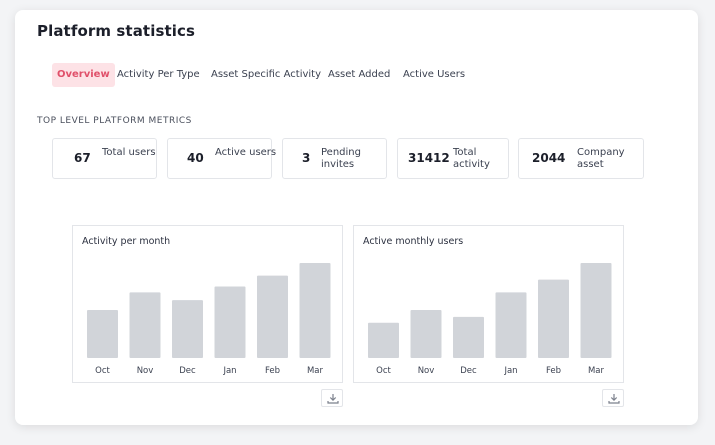 The width and height of the screenshot is (715, 445). I want to click on page-title: Platform statistics, so click(116, 31).